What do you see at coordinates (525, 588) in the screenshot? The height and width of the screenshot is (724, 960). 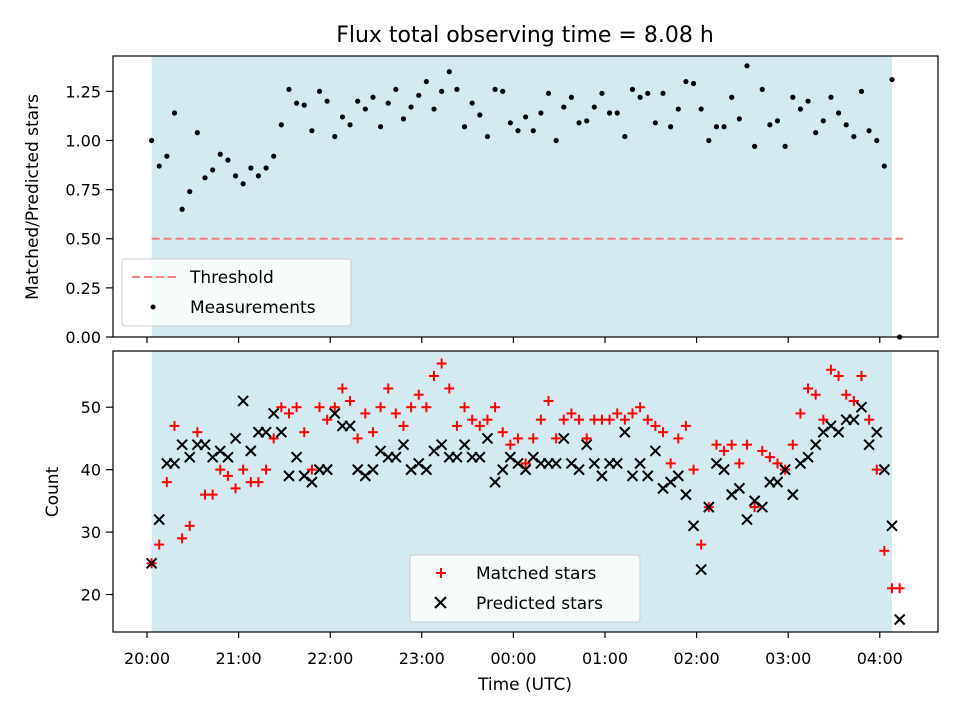 I see `bottom-legend-box` at bounding box center [525, 588].